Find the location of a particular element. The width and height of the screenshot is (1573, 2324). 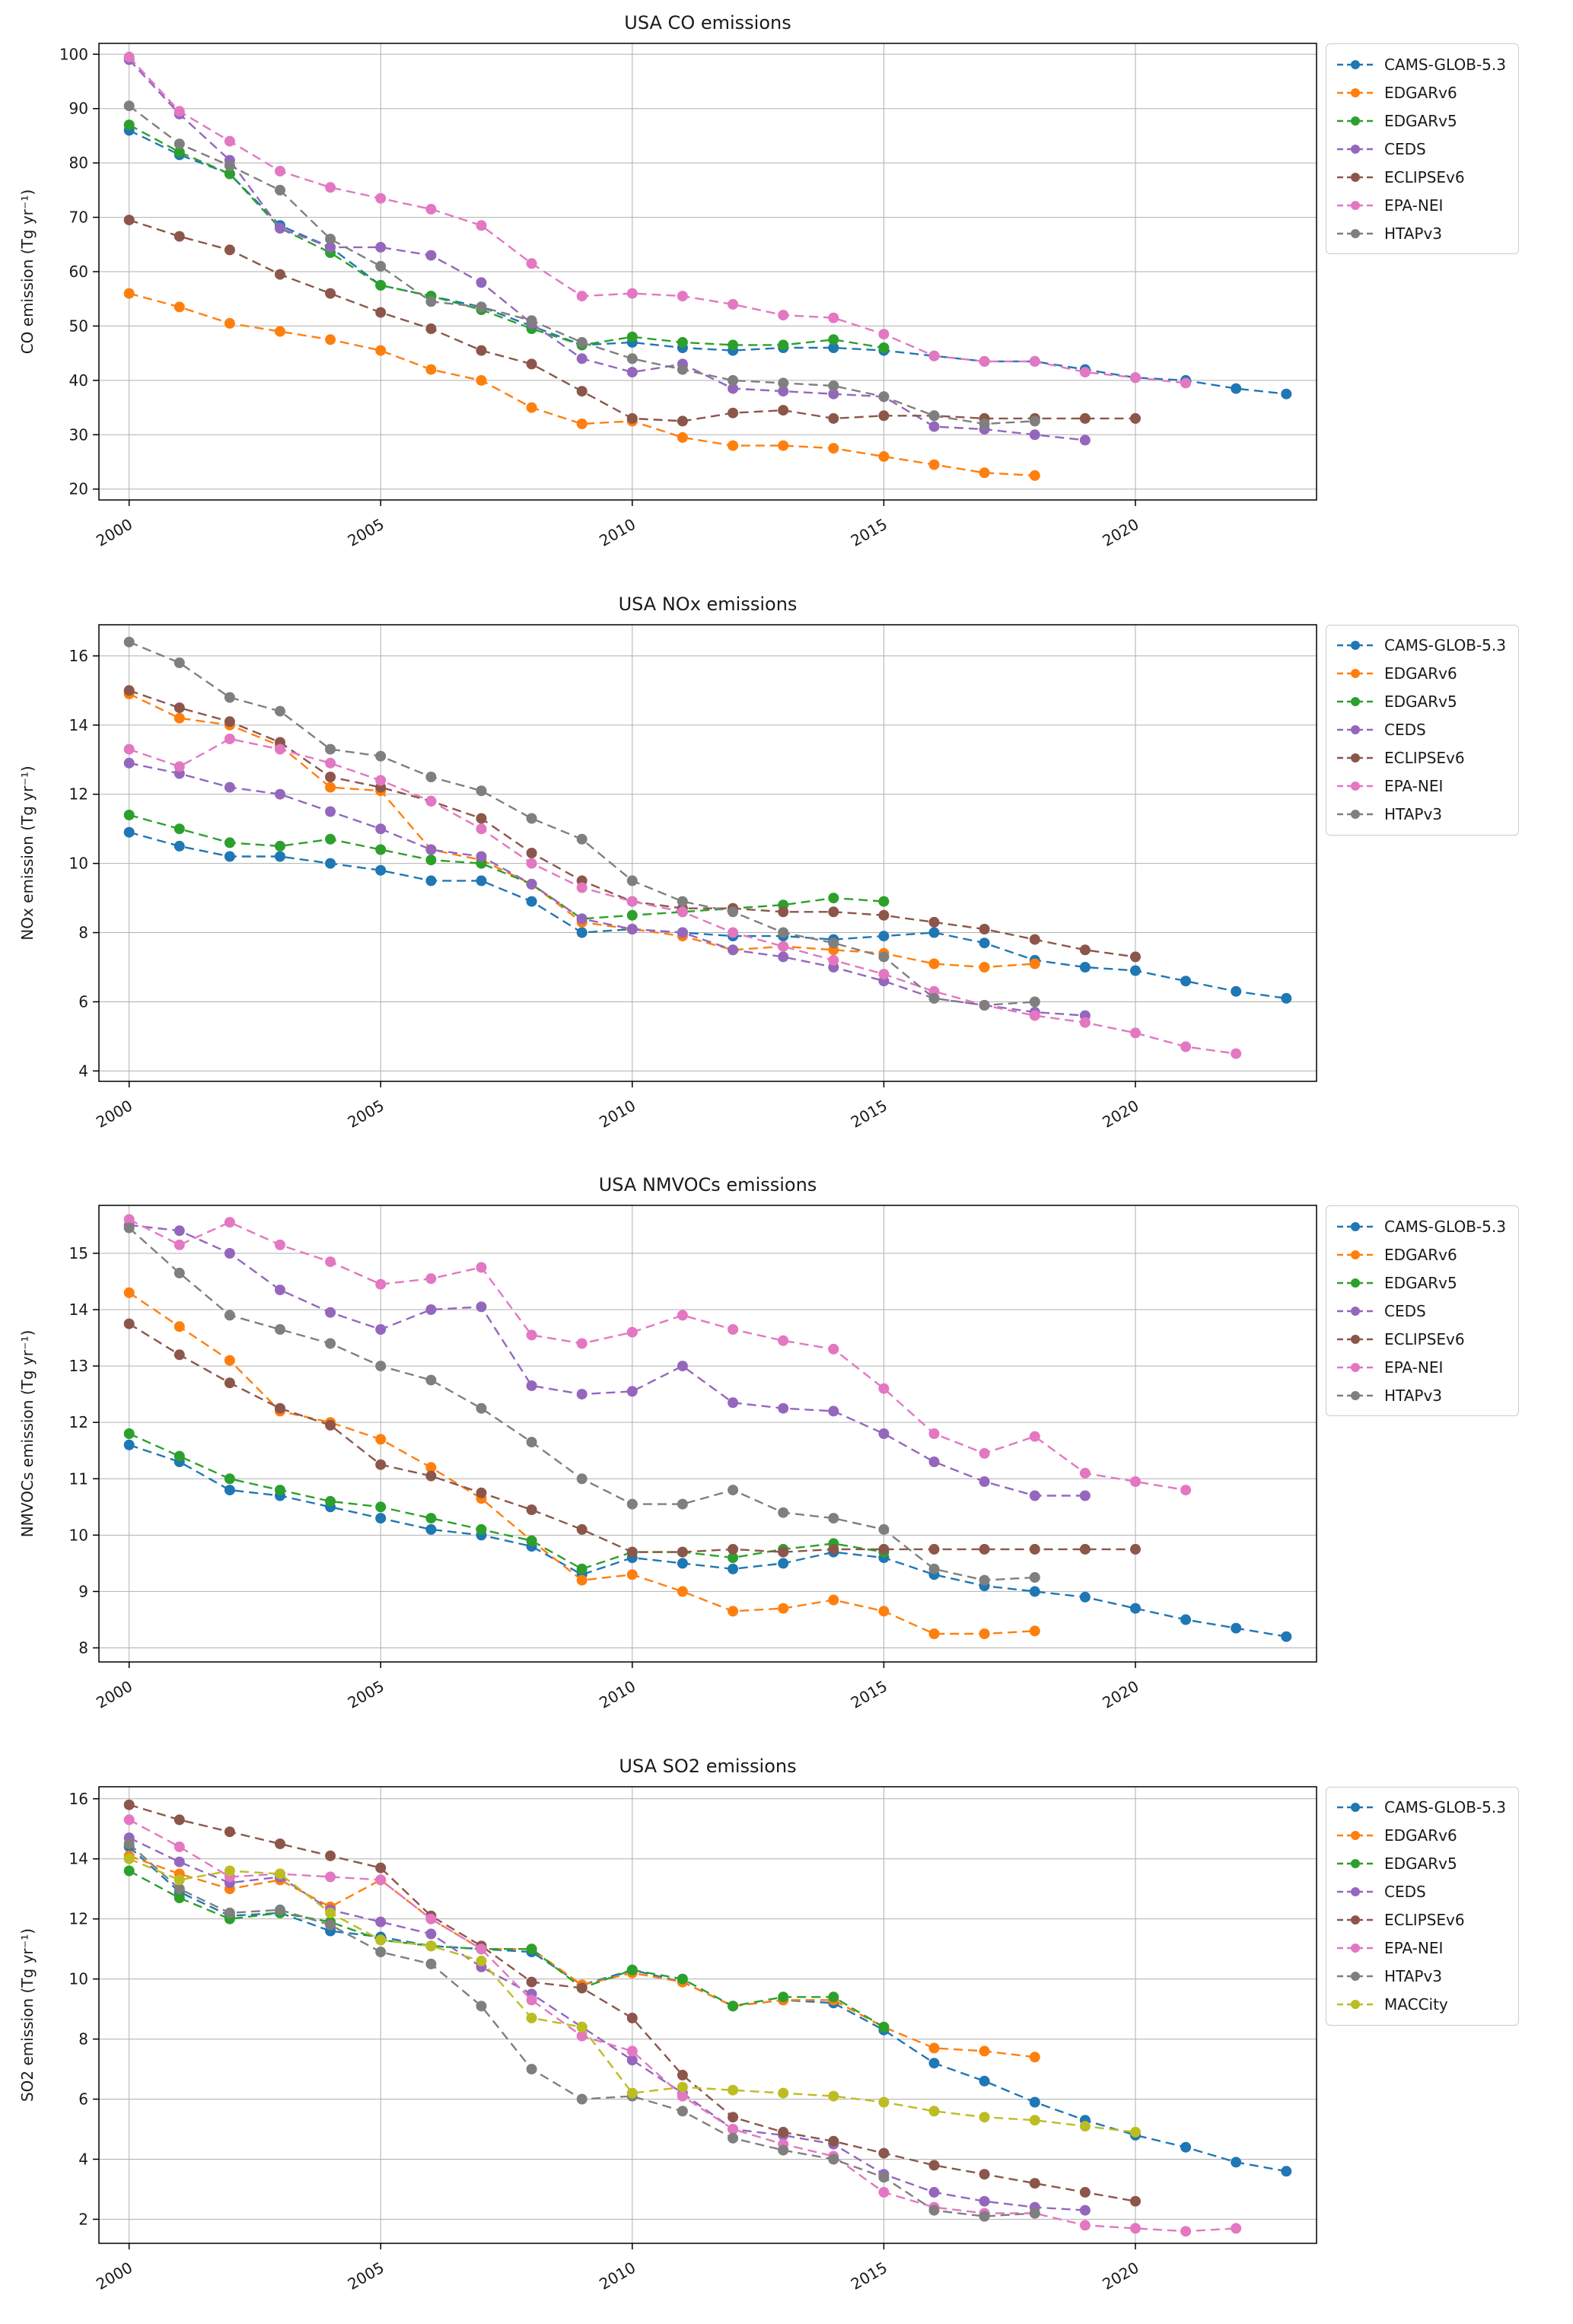

series-HTAPv3 is located at coordinates (581, 2029).